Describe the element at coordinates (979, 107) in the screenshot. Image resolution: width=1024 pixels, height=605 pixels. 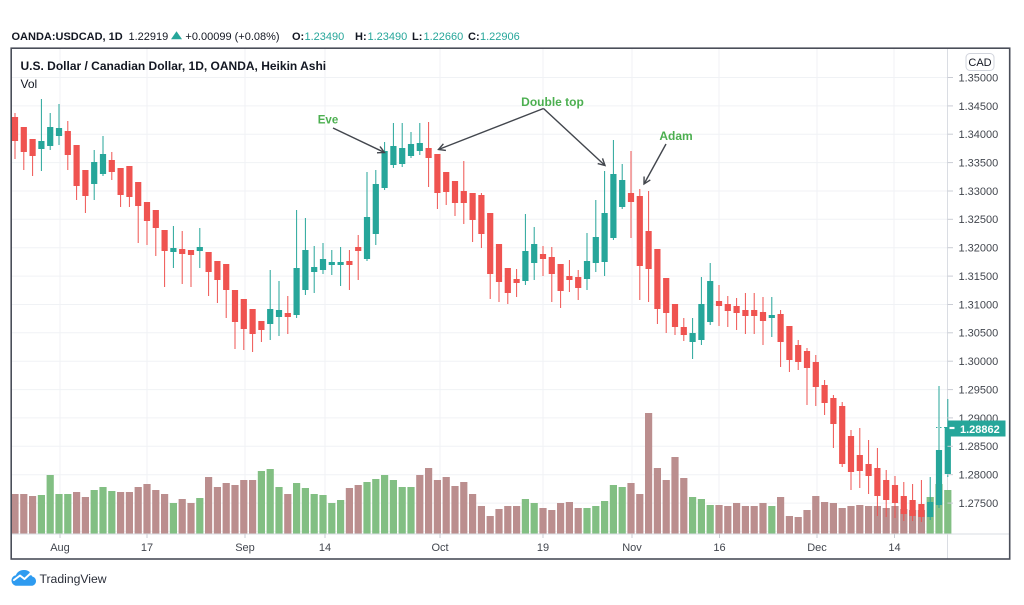
I see `svg-text: 1.34500` at that location.